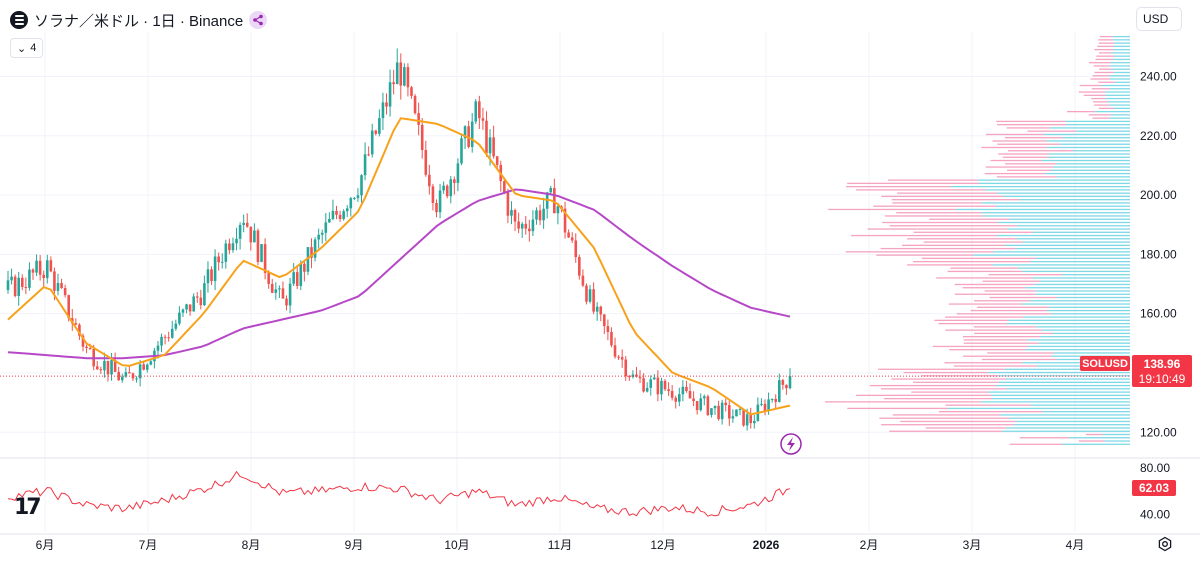 This screenshot has height=561, width=1200. I want to click on price-tick-label: 240.00, so click(1158, 76).